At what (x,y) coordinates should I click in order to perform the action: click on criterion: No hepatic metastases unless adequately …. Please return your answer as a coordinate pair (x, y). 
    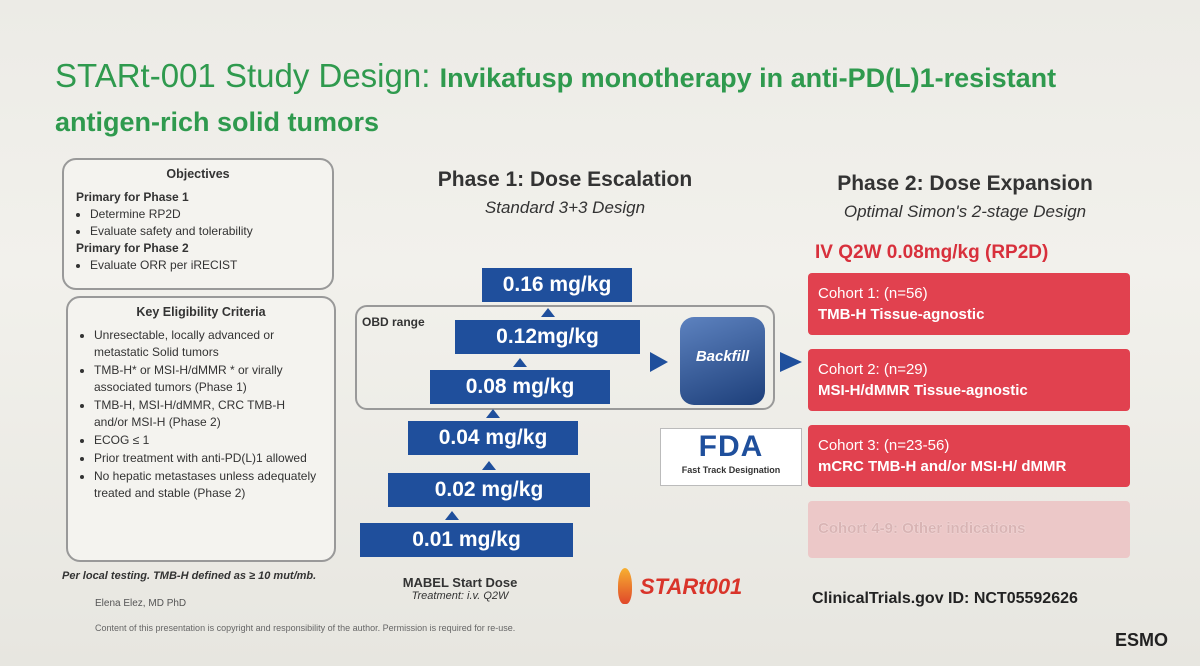
    Looking at the image, I should click on (208, 485).